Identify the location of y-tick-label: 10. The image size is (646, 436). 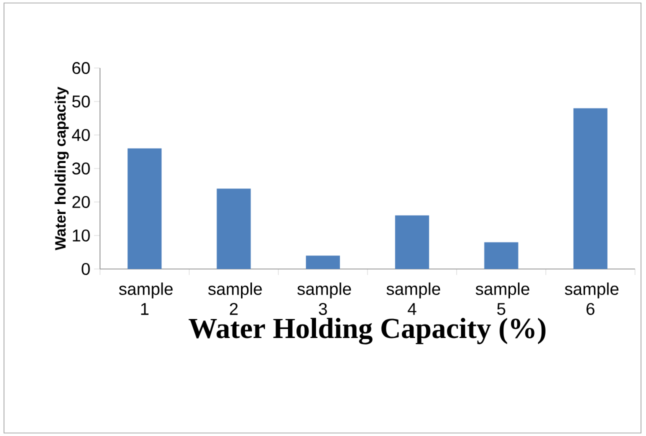
(81, 235).